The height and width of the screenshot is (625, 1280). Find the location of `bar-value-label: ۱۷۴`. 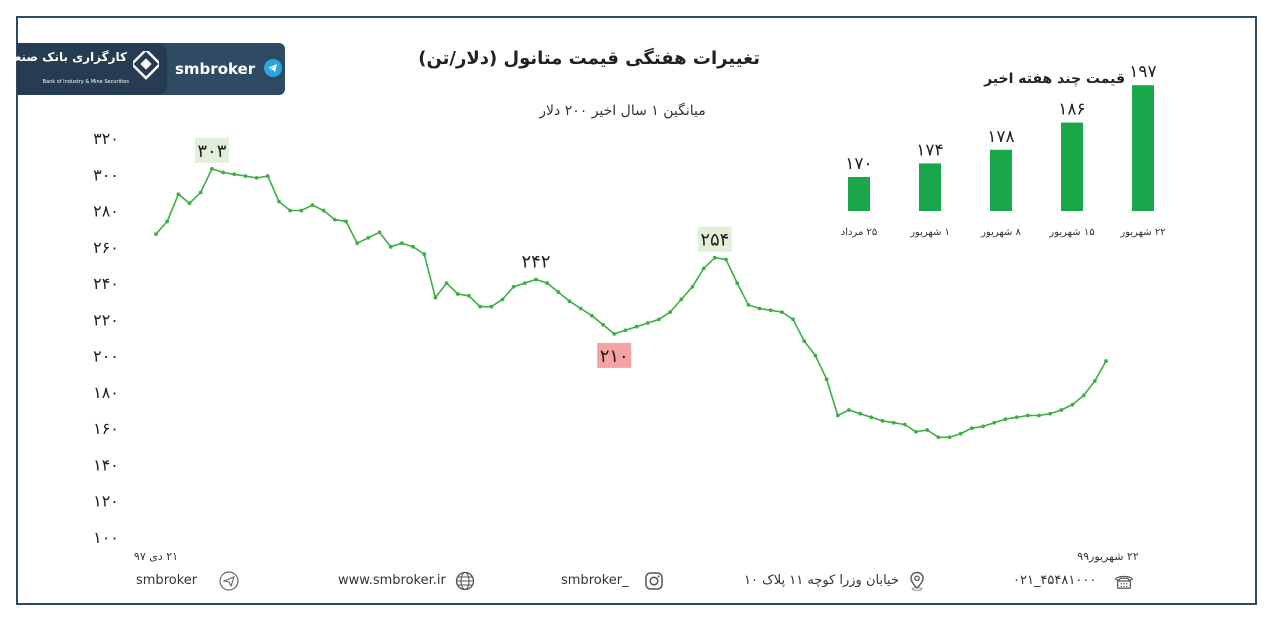

bar-value-label: ۱۷۴ is located at coordinates (929, 150).